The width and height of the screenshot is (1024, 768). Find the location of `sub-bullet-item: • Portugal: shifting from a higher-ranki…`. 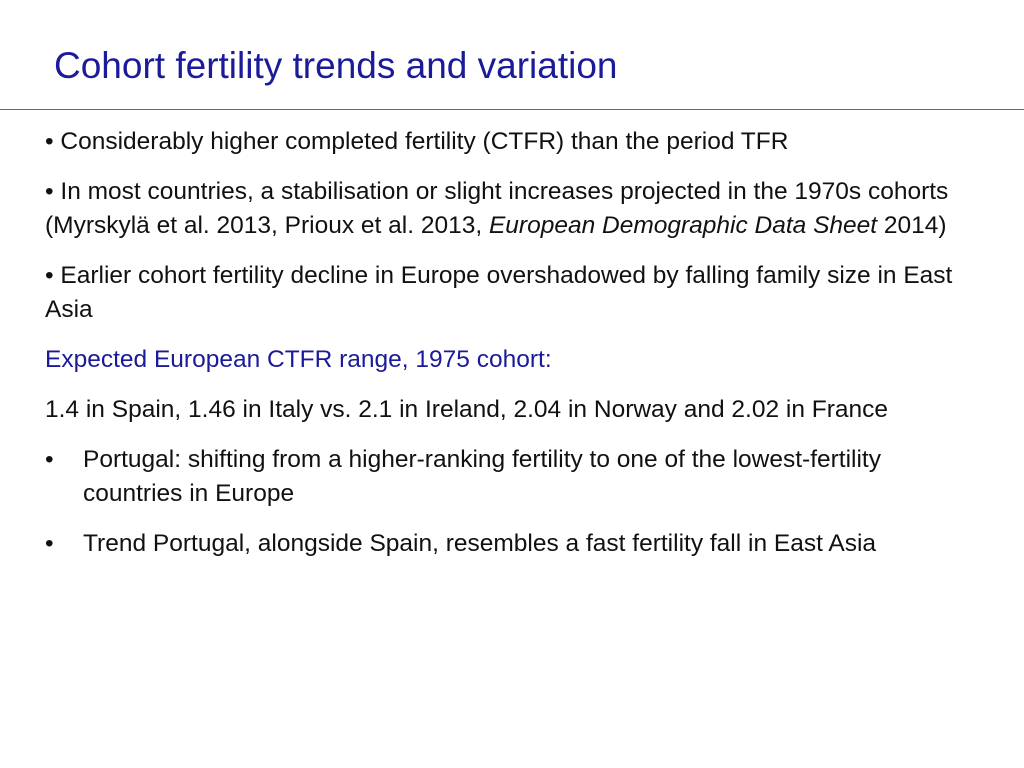

sub-bullet-item: • Portugal: shifting from a higher-ranki… is located at coordinates (510, 477).